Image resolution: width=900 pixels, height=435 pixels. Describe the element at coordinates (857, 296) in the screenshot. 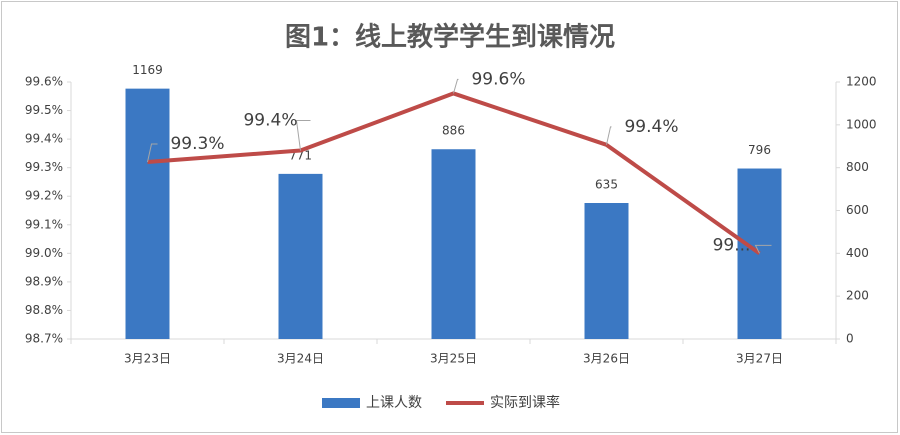

I see `y2-tick-label: 200` at that location.